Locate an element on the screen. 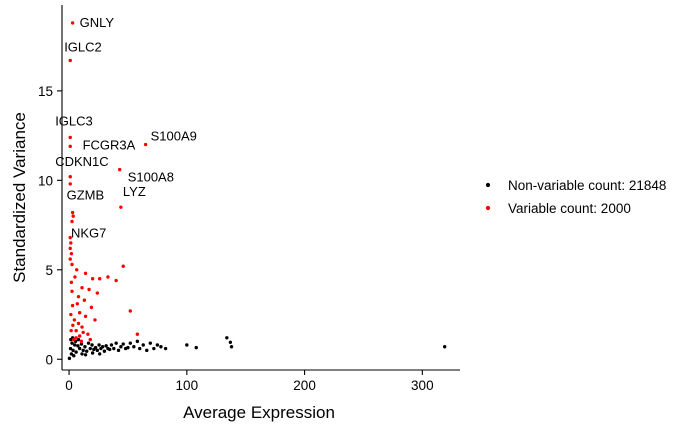 The width and height of the screenshot is (700, 437). gene-label-gzmb: GZMB is located at coordinates (86, 195).